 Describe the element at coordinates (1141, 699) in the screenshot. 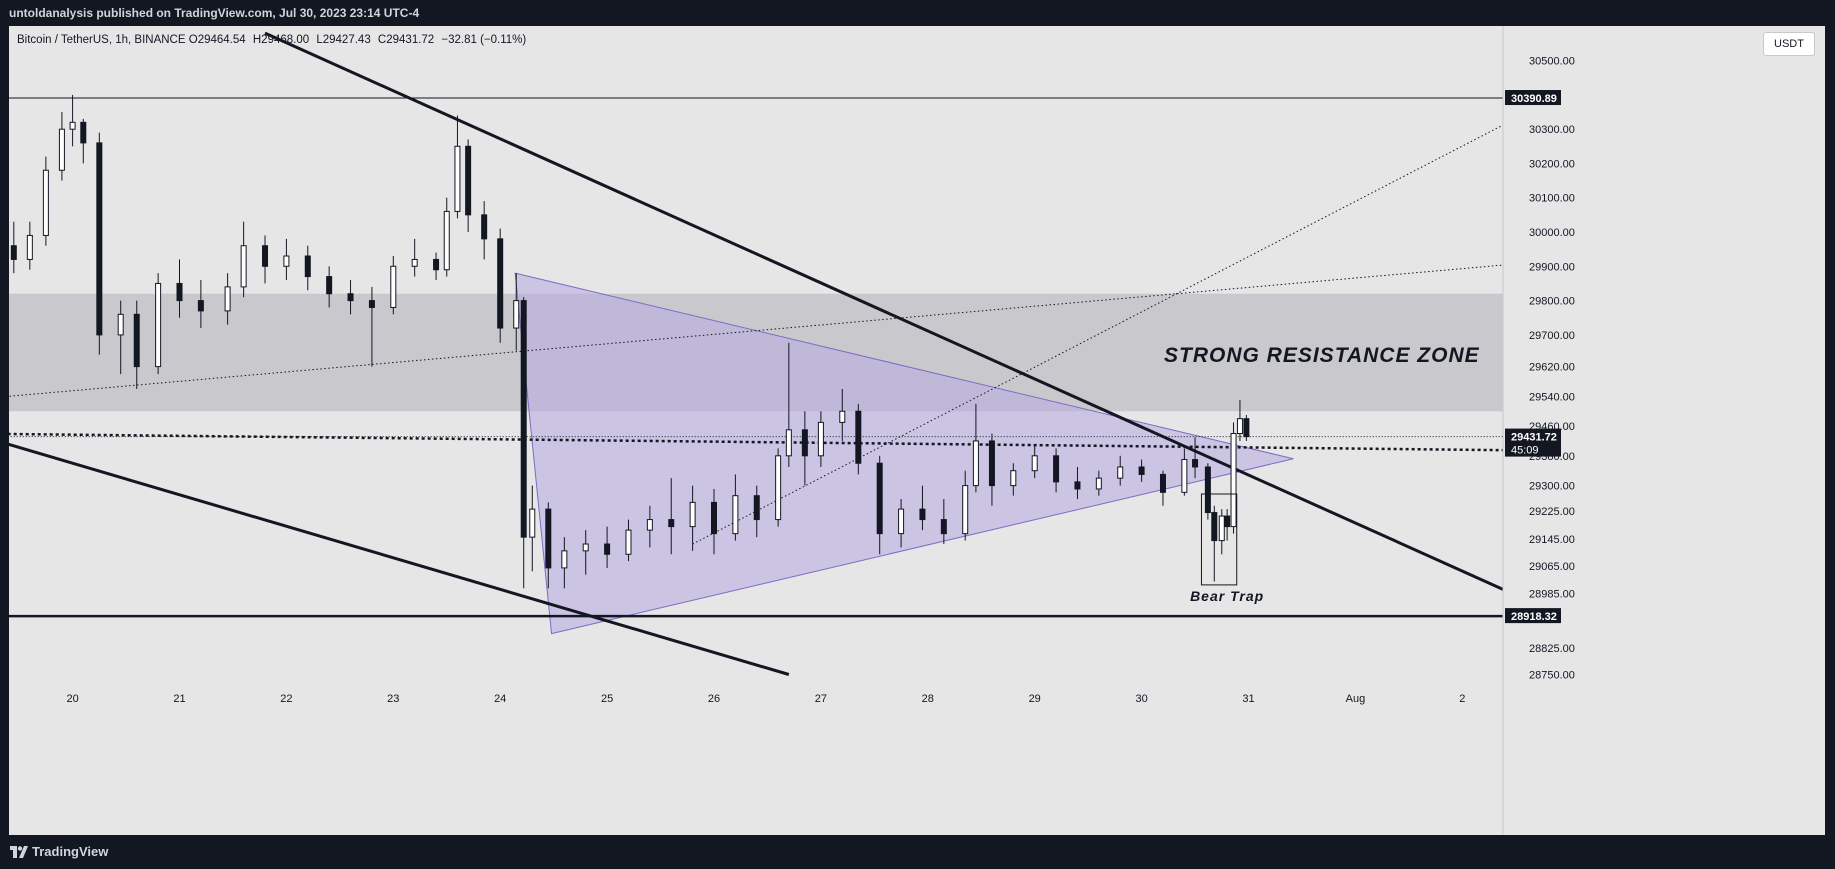

I see `time-tick-label: 30` at that location.